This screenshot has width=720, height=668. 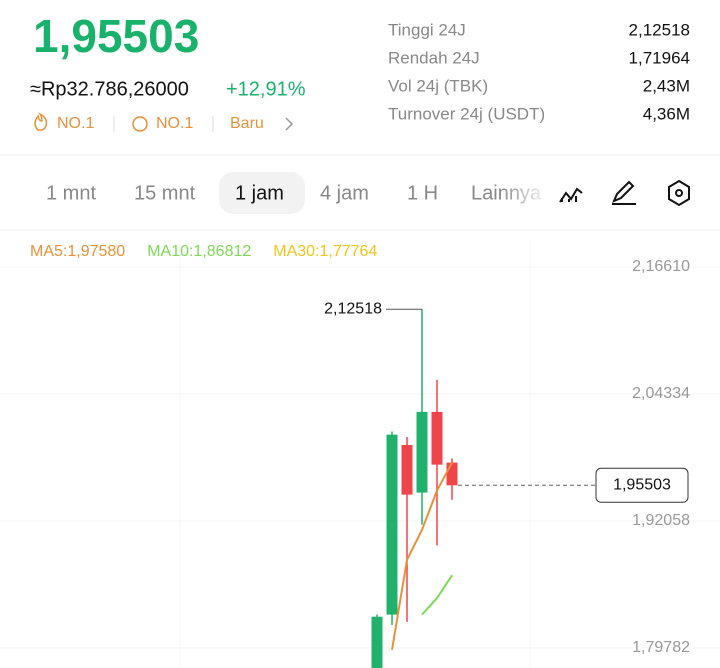 What do you see at coordinates (109, 89) in the screenshot?
I see `fiat-price: ≈Rp32.786,26000` at bounding box center [109, 89].